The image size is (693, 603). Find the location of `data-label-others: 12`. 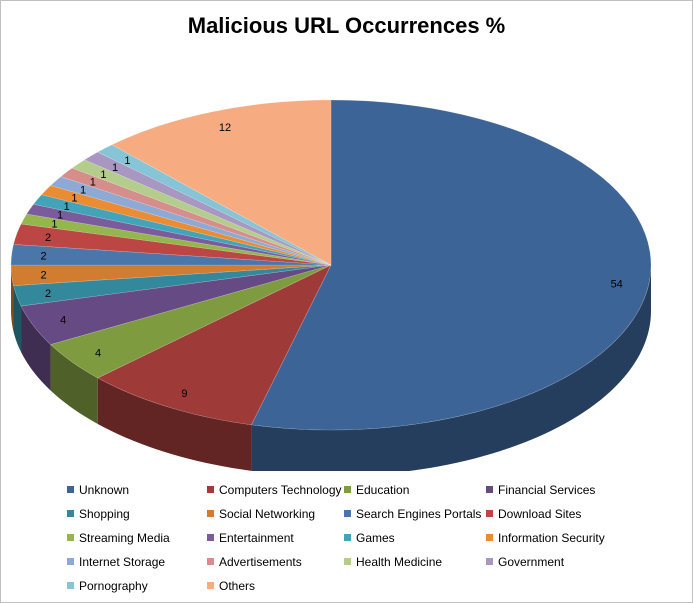

data-label-others: 12 is located at coordinates (225, 128).